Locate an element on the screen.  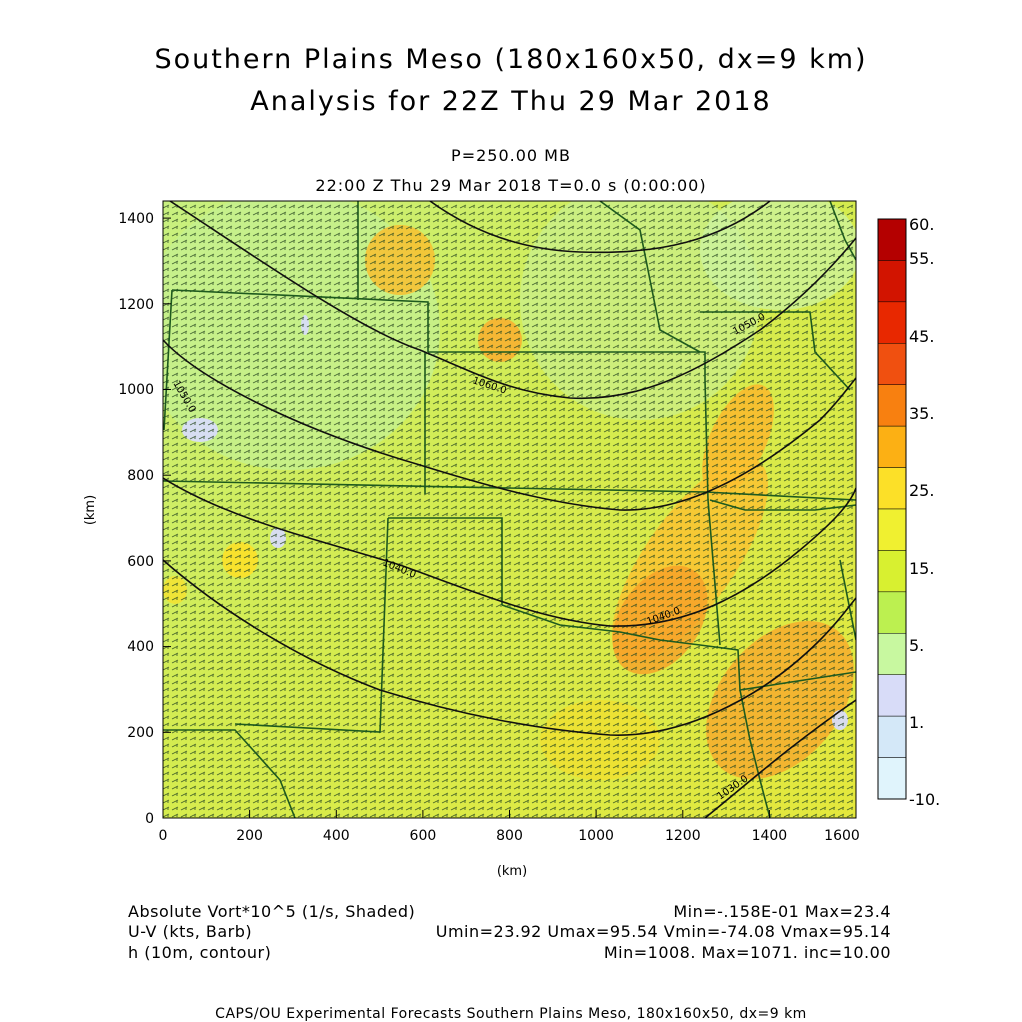
colorbar-label: 55. is located at coordinates (921, 258).